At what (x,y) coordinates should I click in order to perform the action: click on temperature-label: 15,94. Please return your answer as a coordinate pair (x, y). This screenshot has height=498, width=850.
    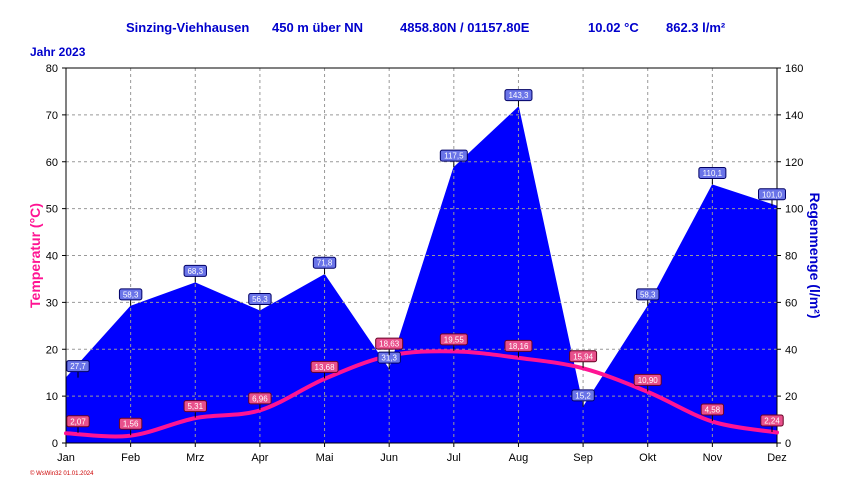
    Looking at the image, I should click on (583, 359).